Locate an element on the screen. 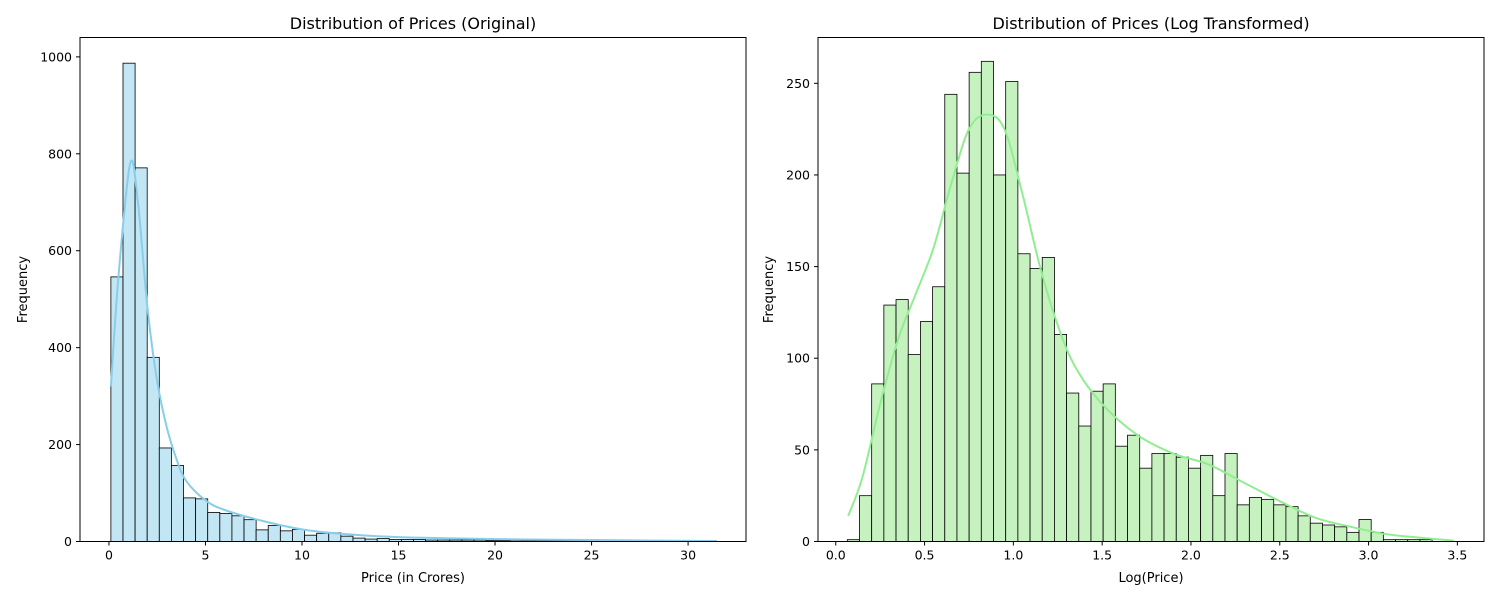 This screenshot has width=1500, height=600. x-ticks: 0.0 0.5 1.0 1.5 2.0 2.5 3.0 3.5 is located at coordinates (1146, 552).